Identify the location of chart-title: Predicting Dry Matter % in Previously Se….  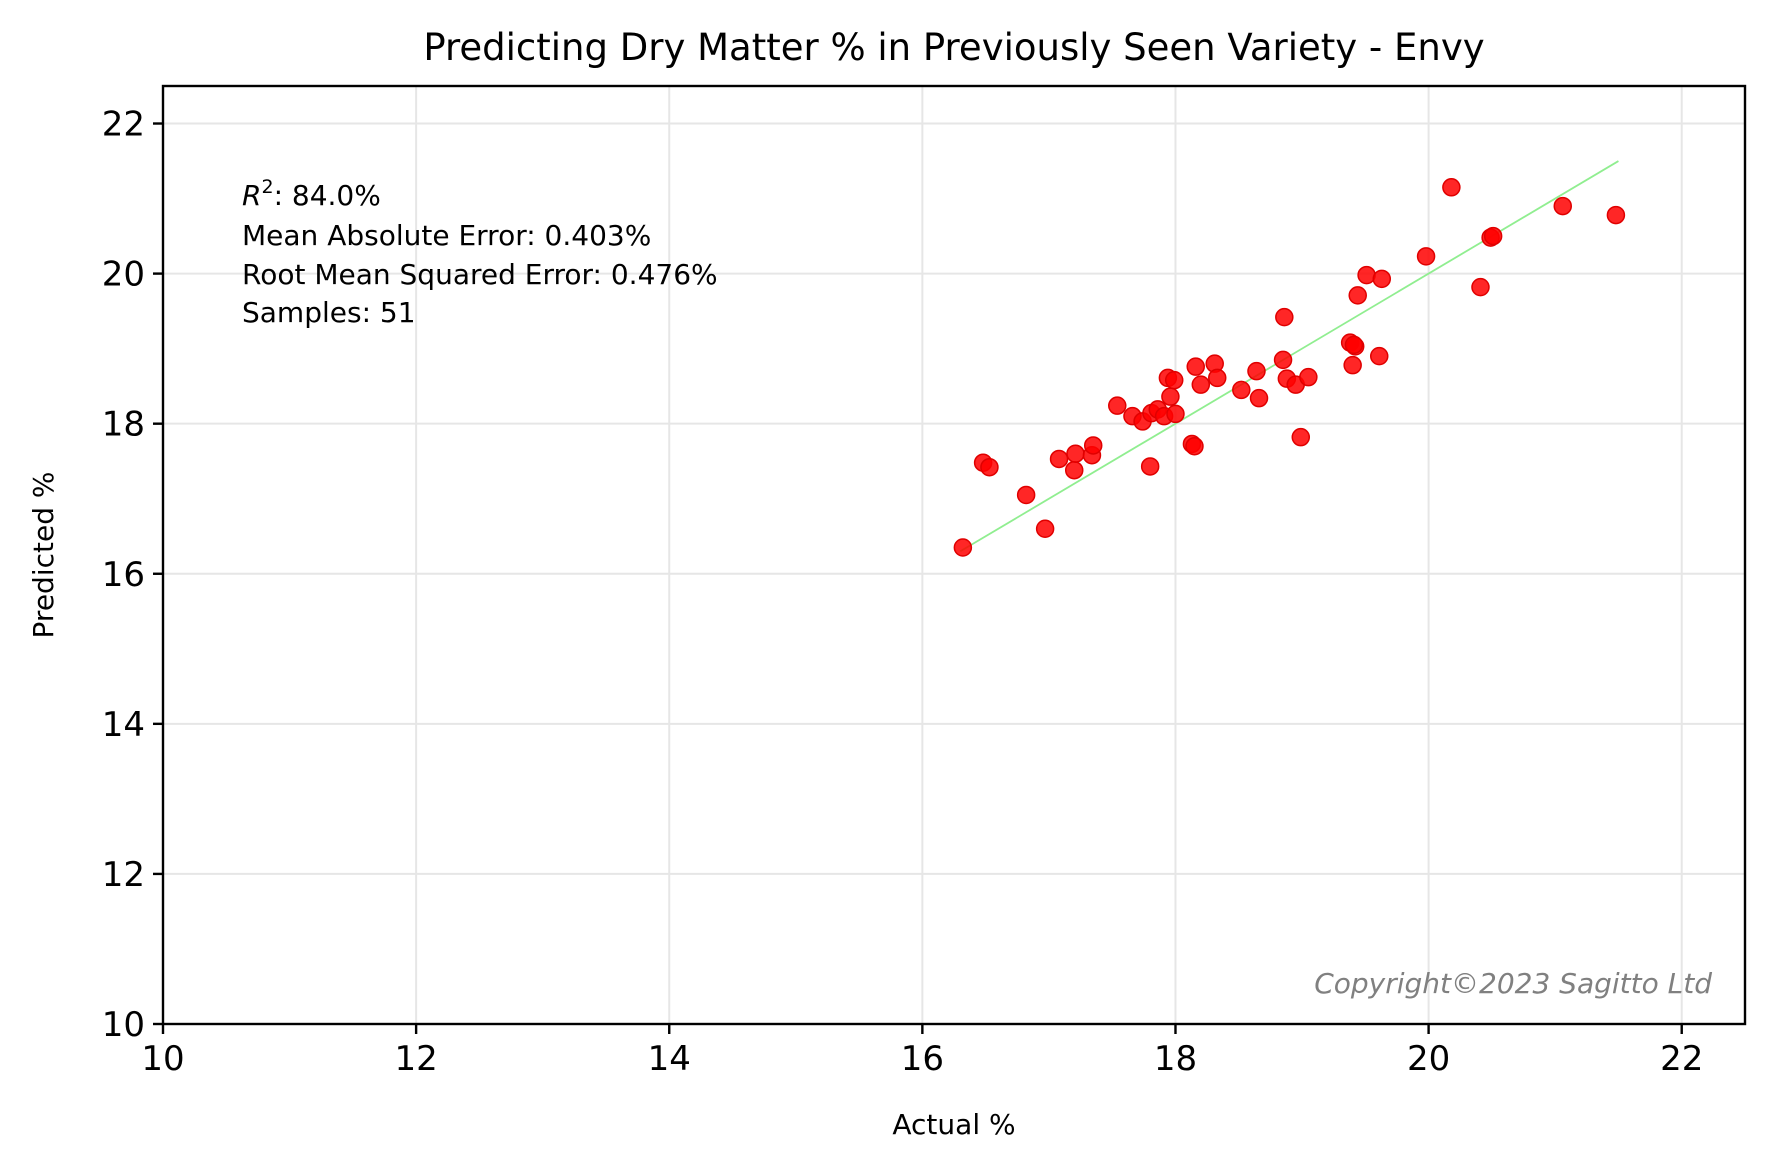
(953, 47).